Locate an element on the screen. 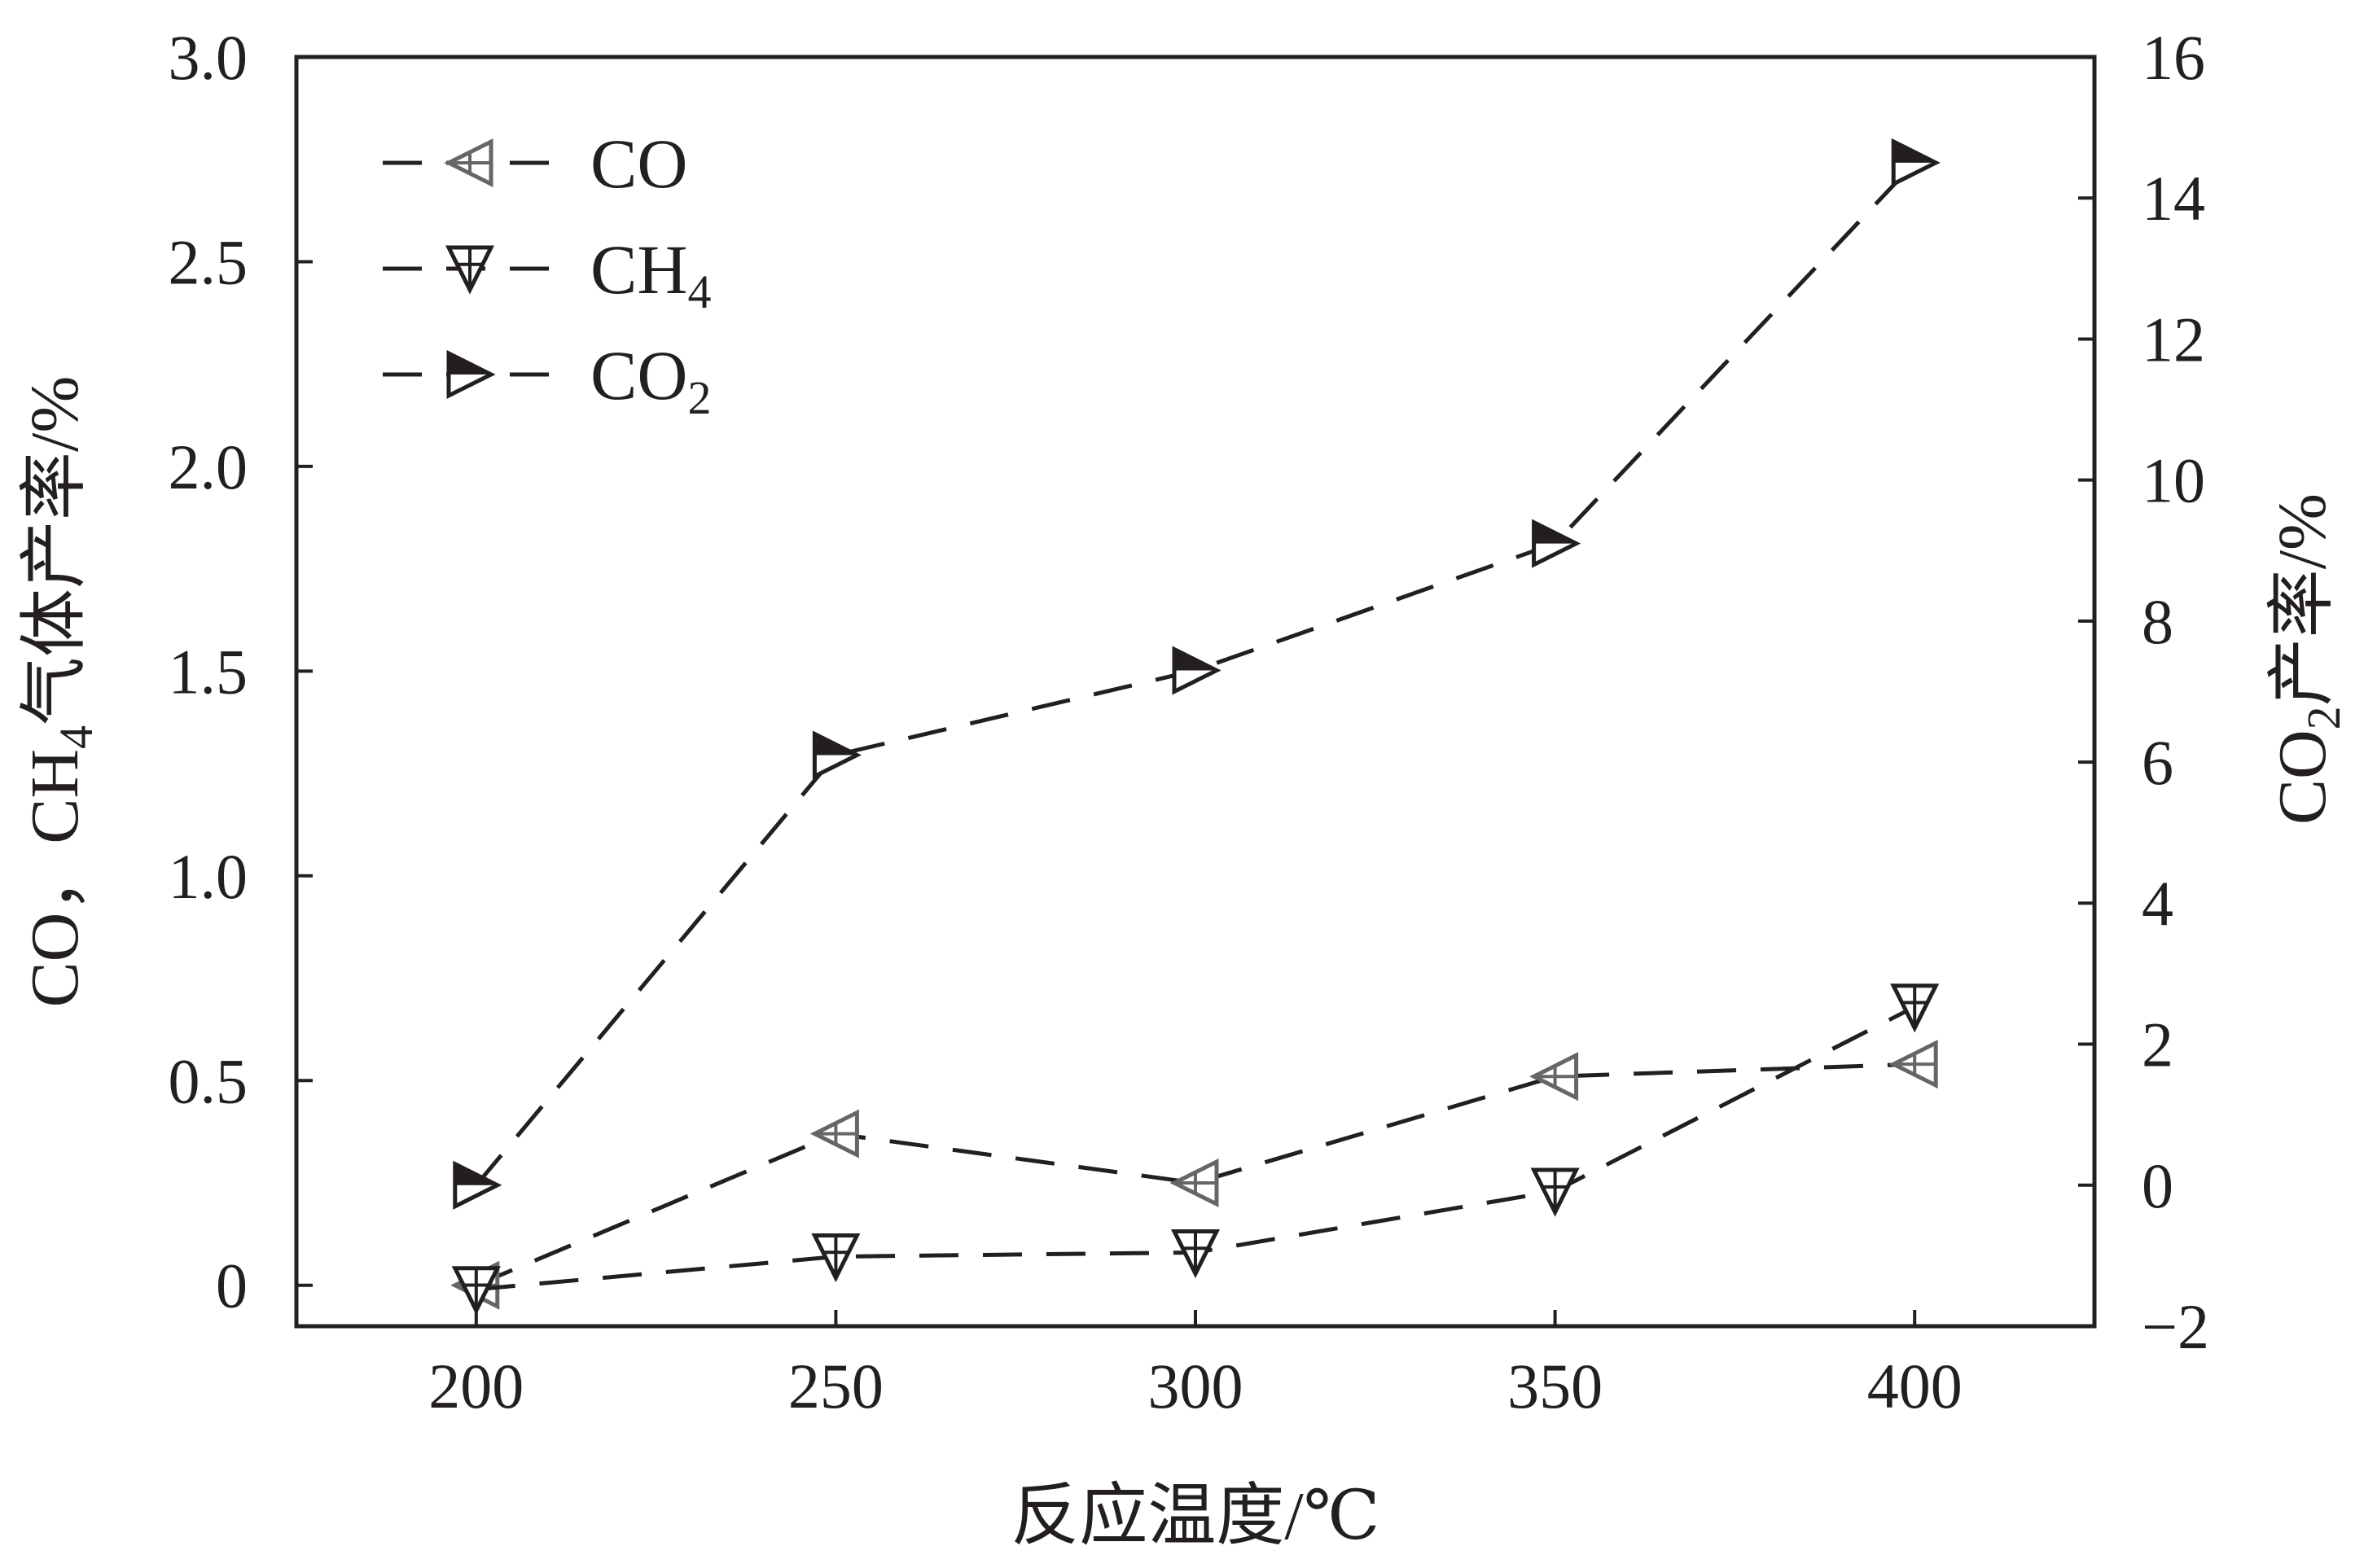 The width and height of the screenshot is (2364, 1568). co-line is located at coordinates (1195, 1175).